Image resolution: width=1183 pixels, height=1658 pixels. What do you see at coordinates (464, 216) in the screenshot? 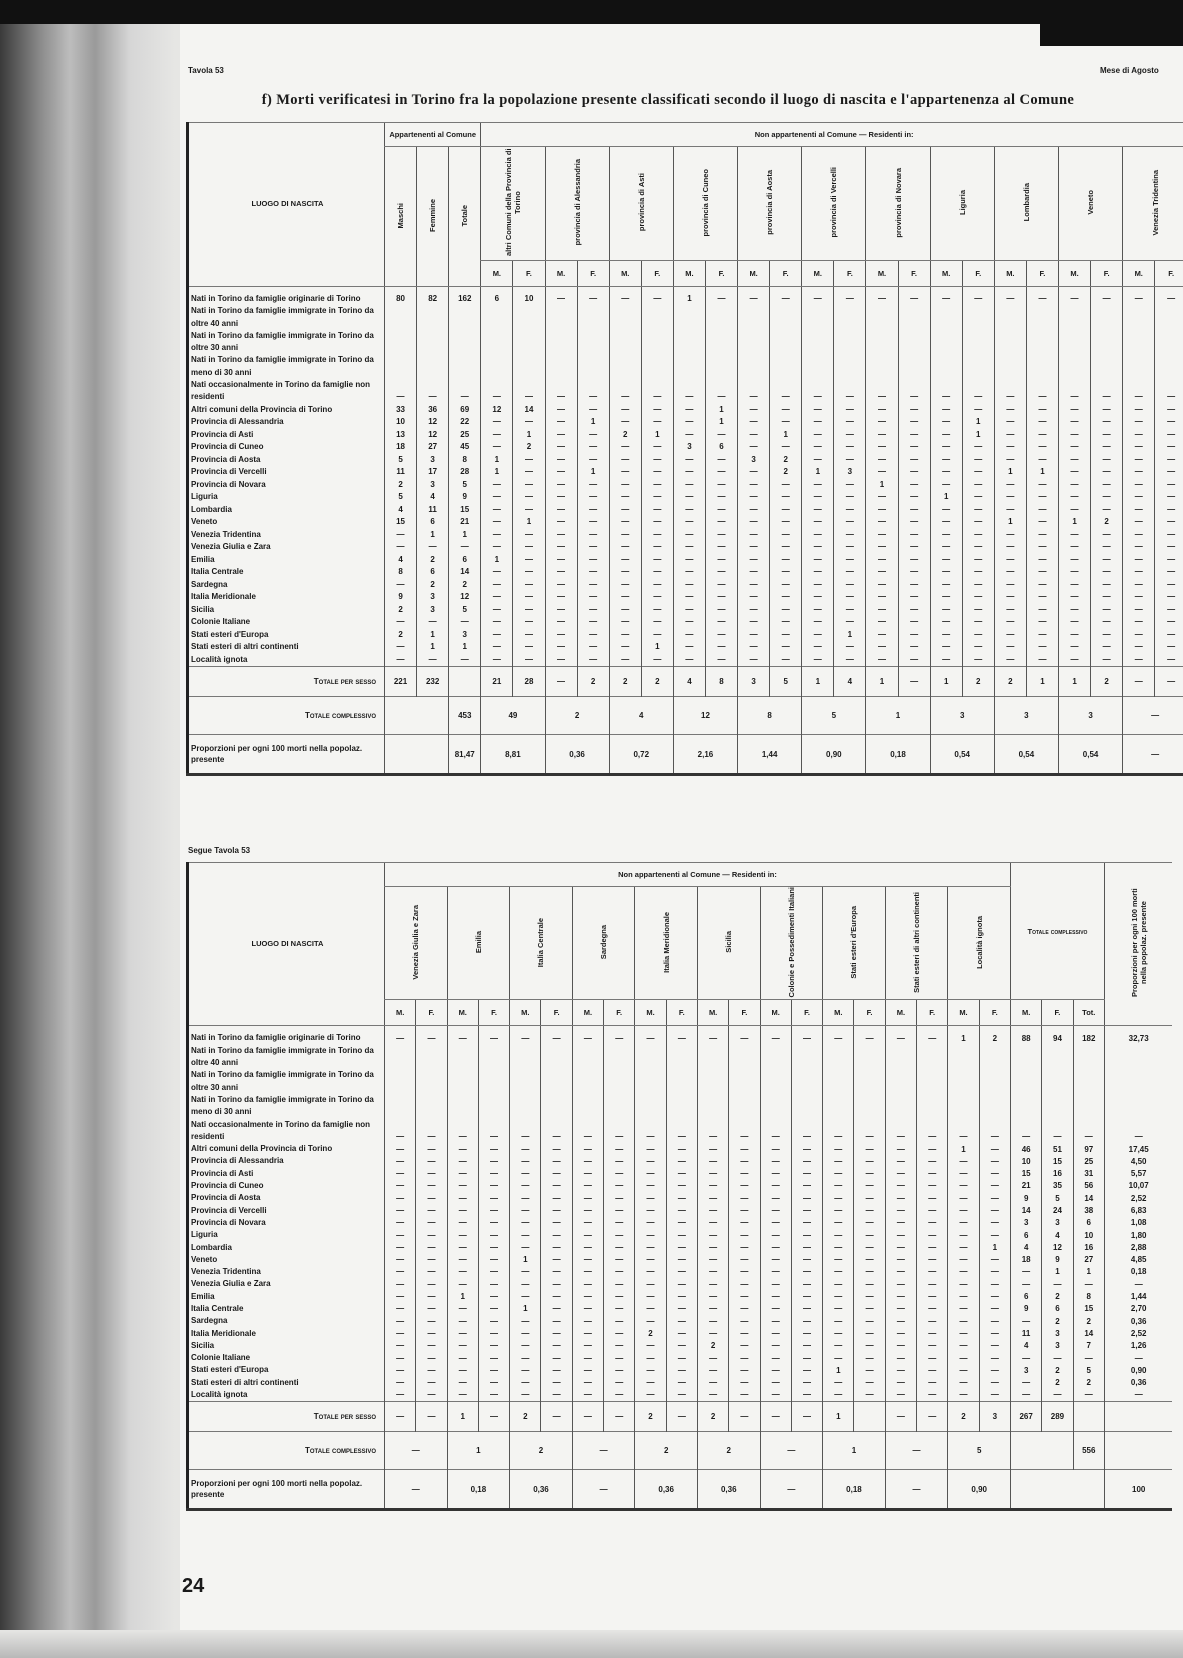
I see `header-col: Totale` at bounding box center [464, 216].